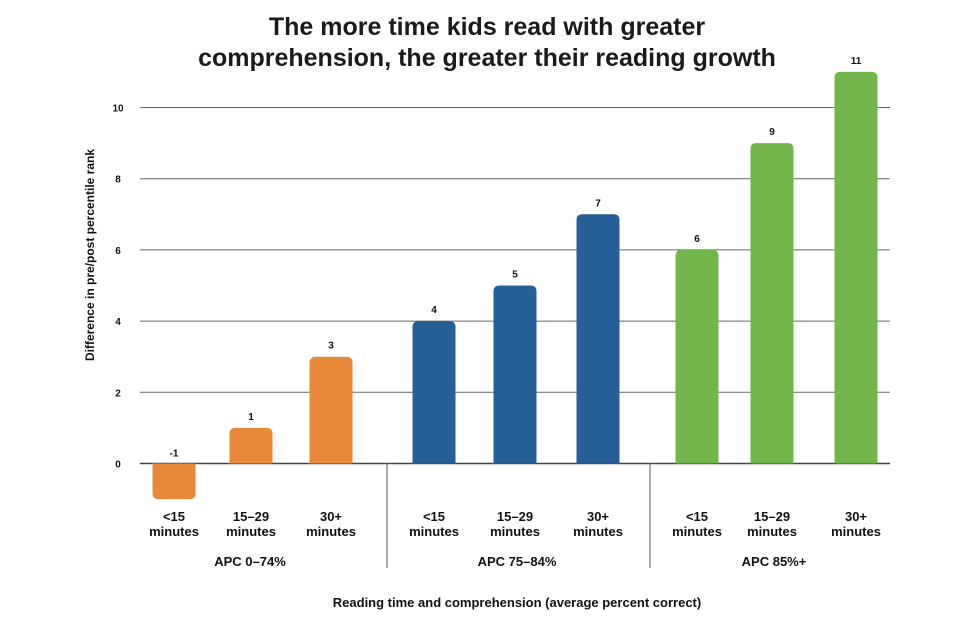  Describe the element at coordinates (118, 251) in the screenshot. I see `y-tick-label: 6` at that location.